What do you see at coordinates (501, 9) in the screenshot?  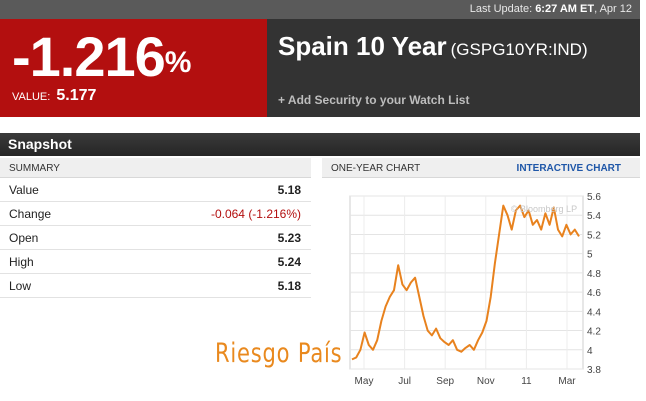 I see `last-update-prefix: Last Update:` at bounding box center [501, 9].